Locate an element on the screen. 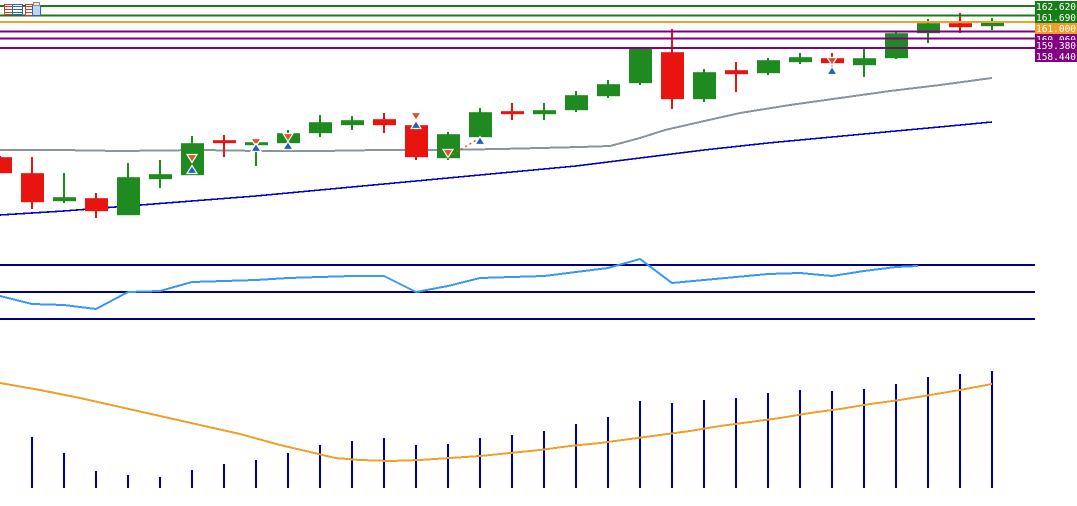 This screenshot has width=1077, height=506. volume-ma-line is located at coordinates (496, 422).